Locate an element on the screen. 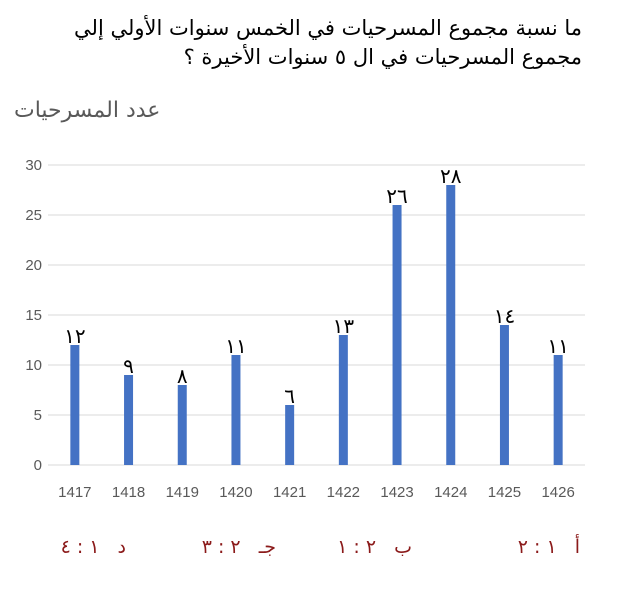 This screenshot has height=589, width=634. data-label: ٦ is located at coordinates (289, 396).